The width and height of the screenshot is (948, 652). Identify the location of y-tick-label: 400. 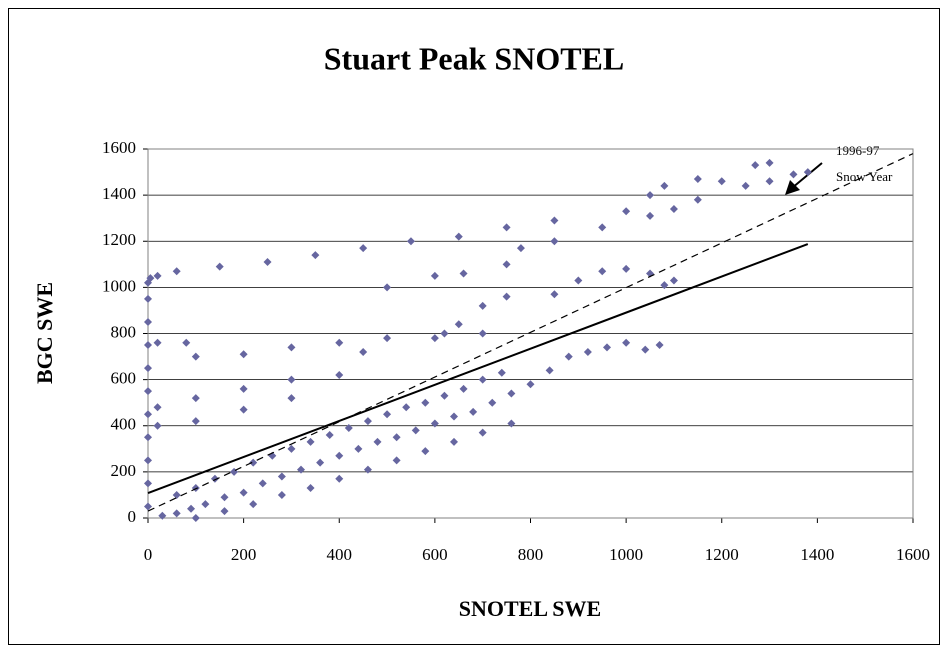
(124, 424).